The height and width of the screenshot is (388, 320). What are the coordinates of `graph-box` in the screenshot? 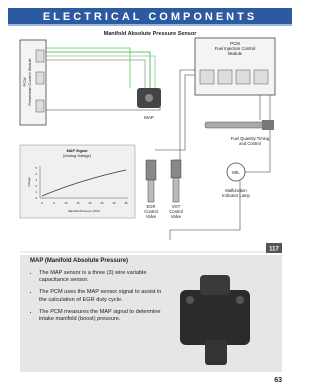 It's located at (77, 181).